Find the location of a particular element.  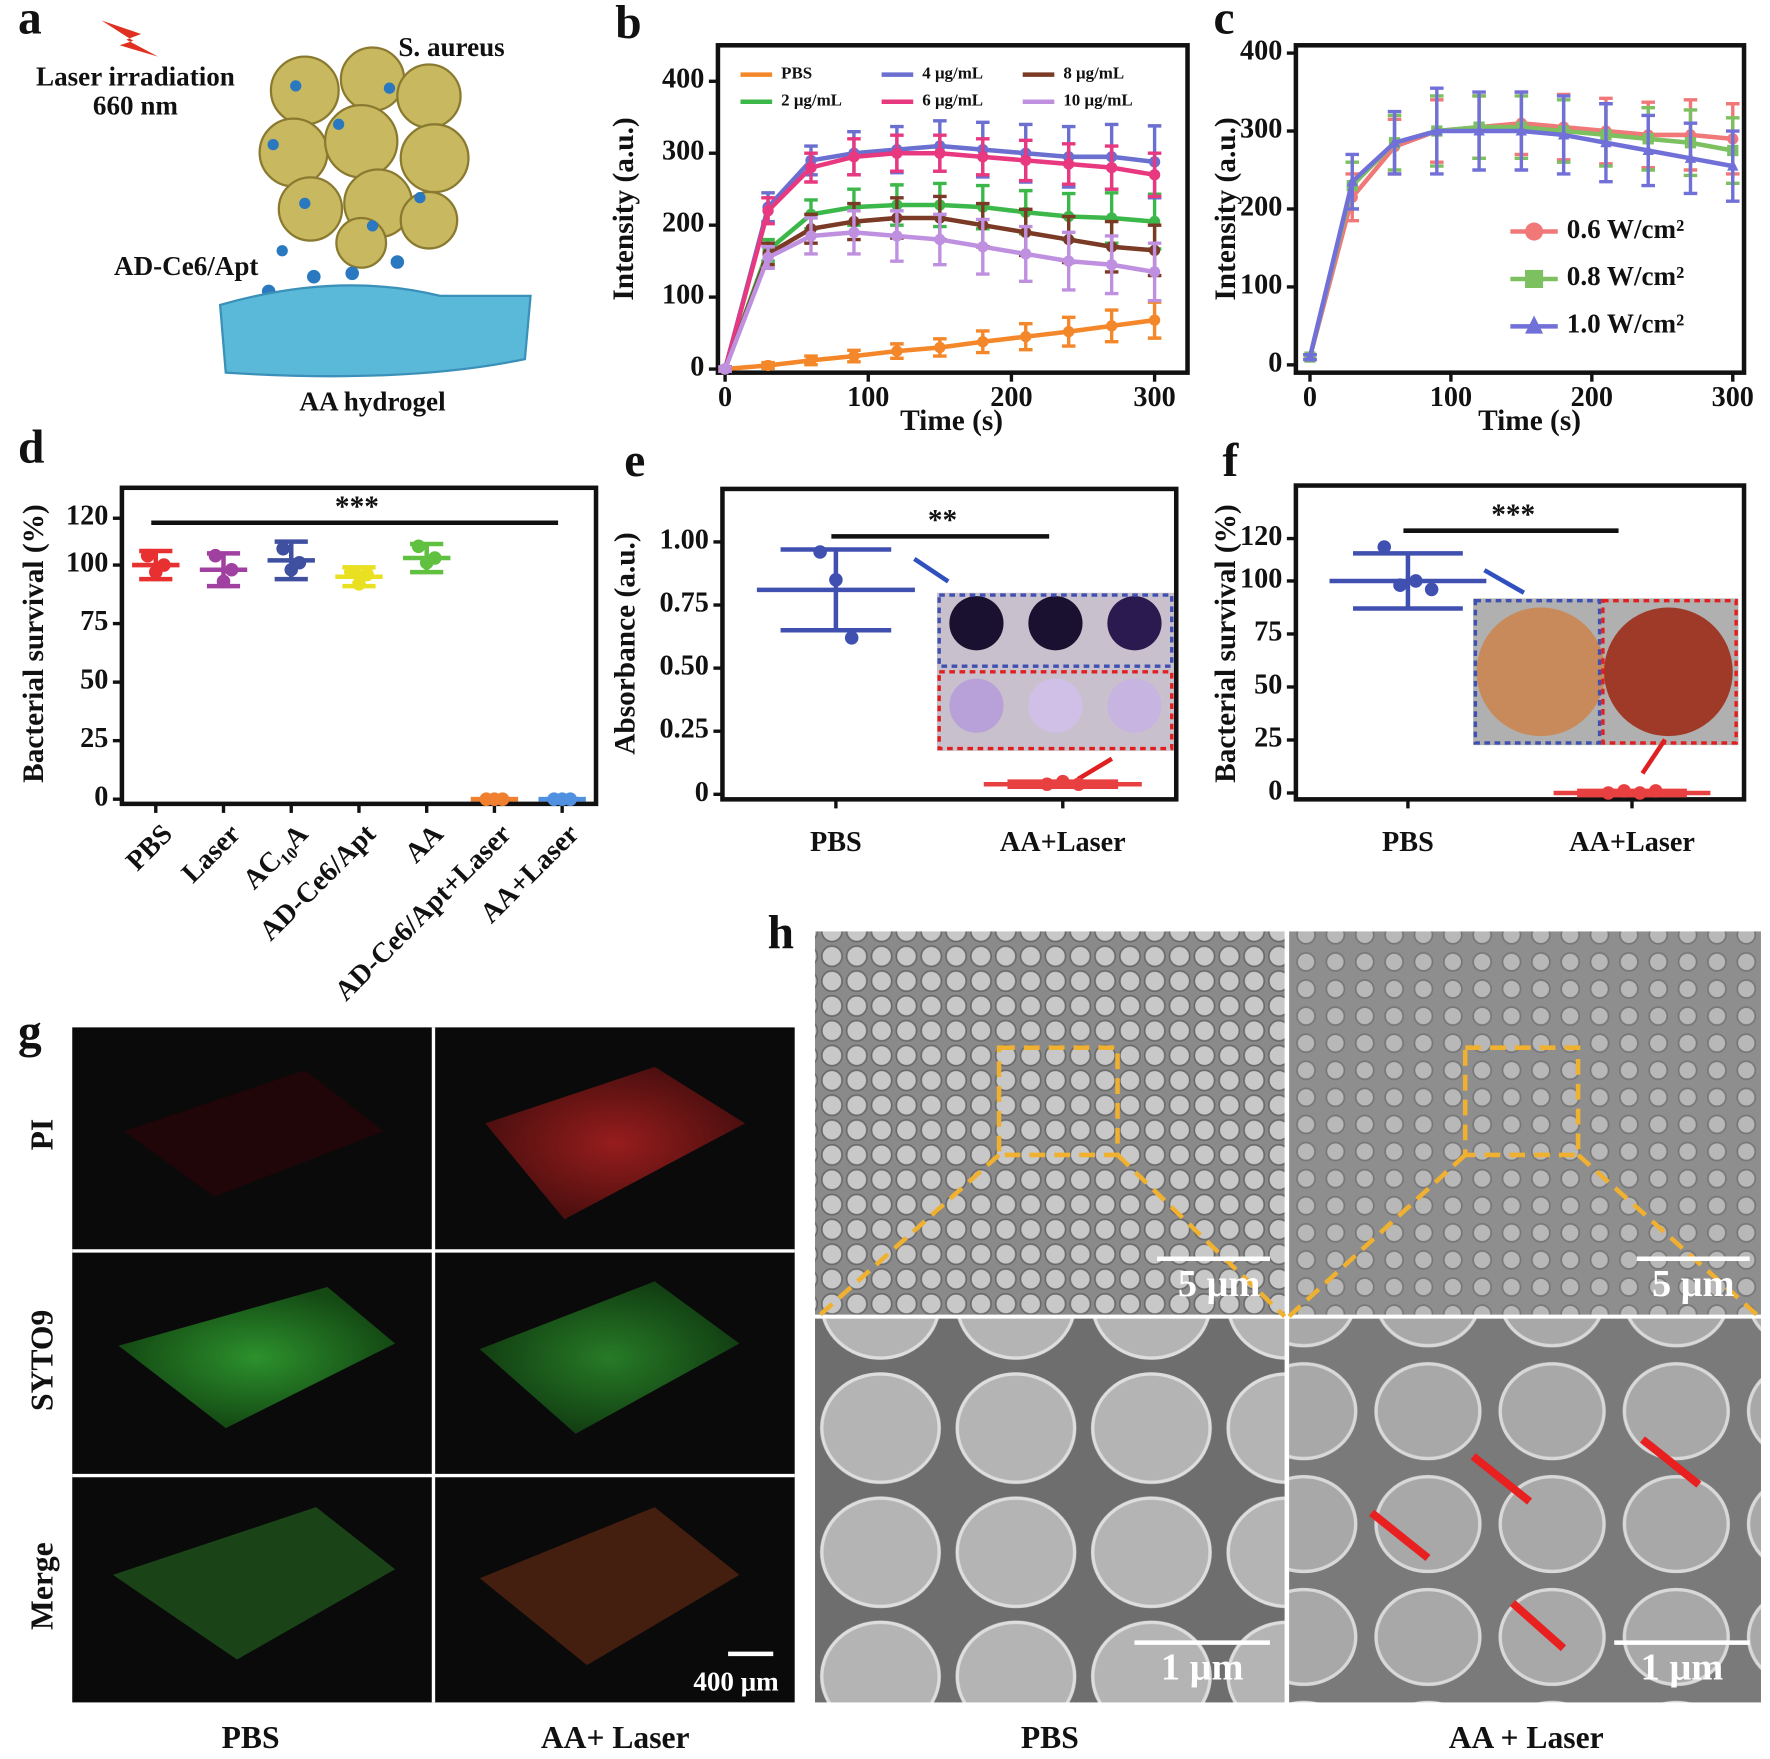

legend-marker is located at coordinates (1534, 324).